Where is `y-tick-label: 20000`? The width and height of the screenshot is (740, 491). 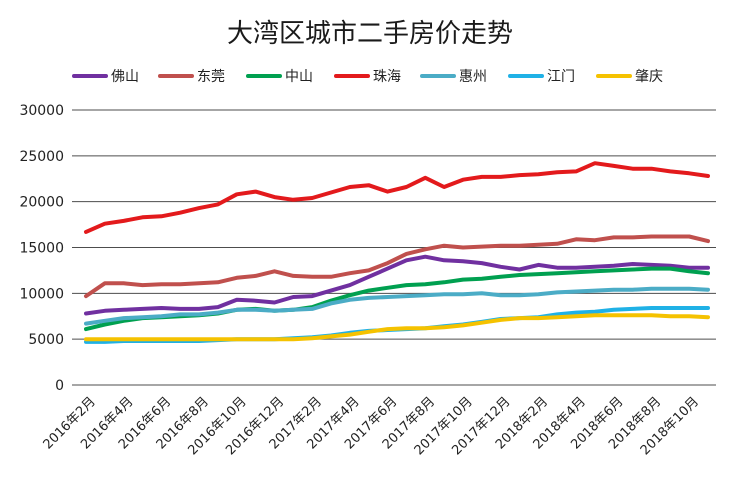
y-tick-label: 20000 is located at coordinates (41, 203).